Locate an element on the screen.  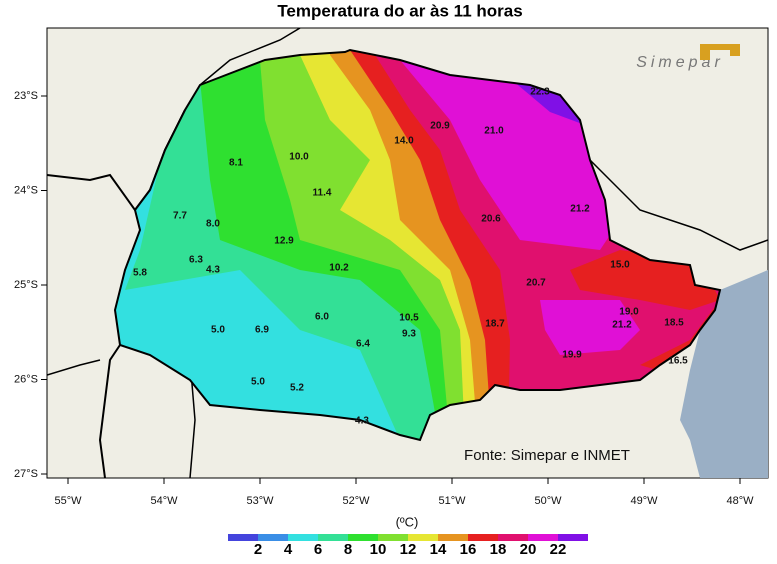
colorbar-unit: (ºC) is located at coordinates (407, 521).